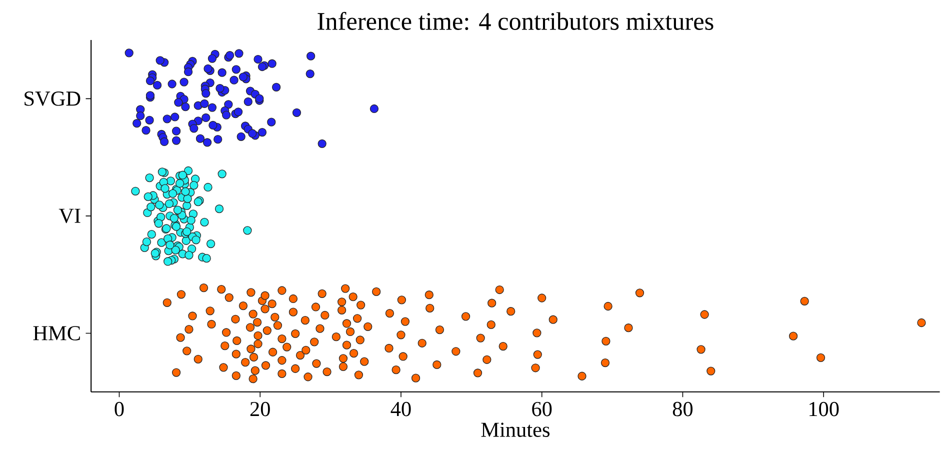  What do you see at coordinates (119, 409) in the screenshot?
I see `x-tick-label: 0` at bounding box center [119, 409].